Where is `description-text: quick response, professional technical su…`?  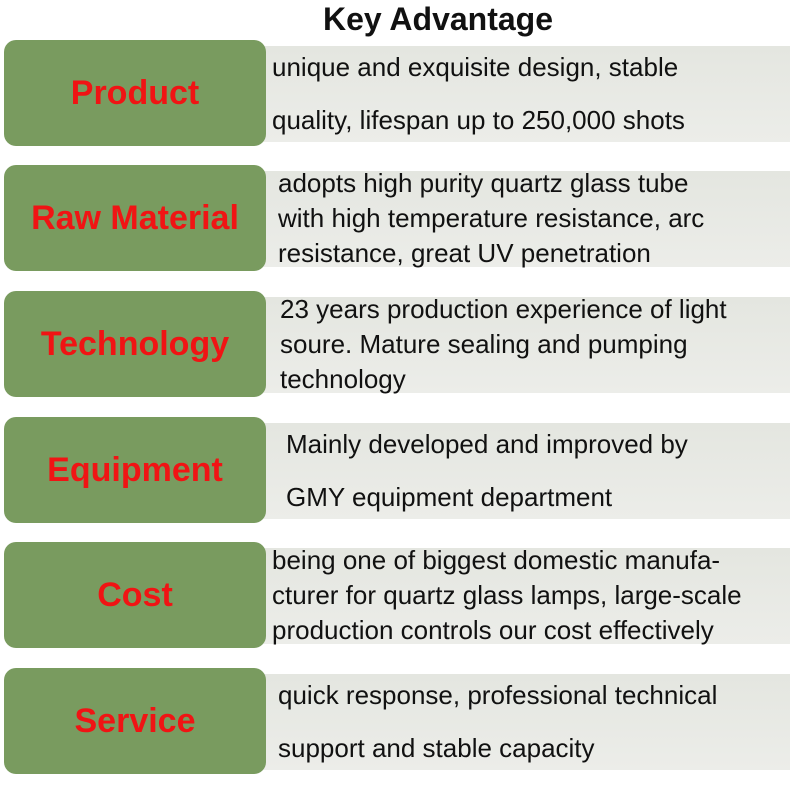 description-text: quick response, professional technical su… is located at coordinates (536, 721).